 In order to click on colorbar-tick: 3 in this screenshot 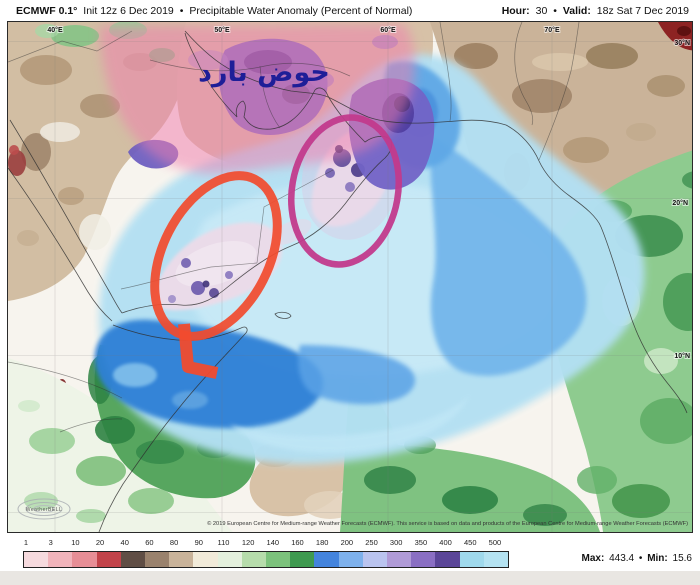, I will do `click(50, 542)`.